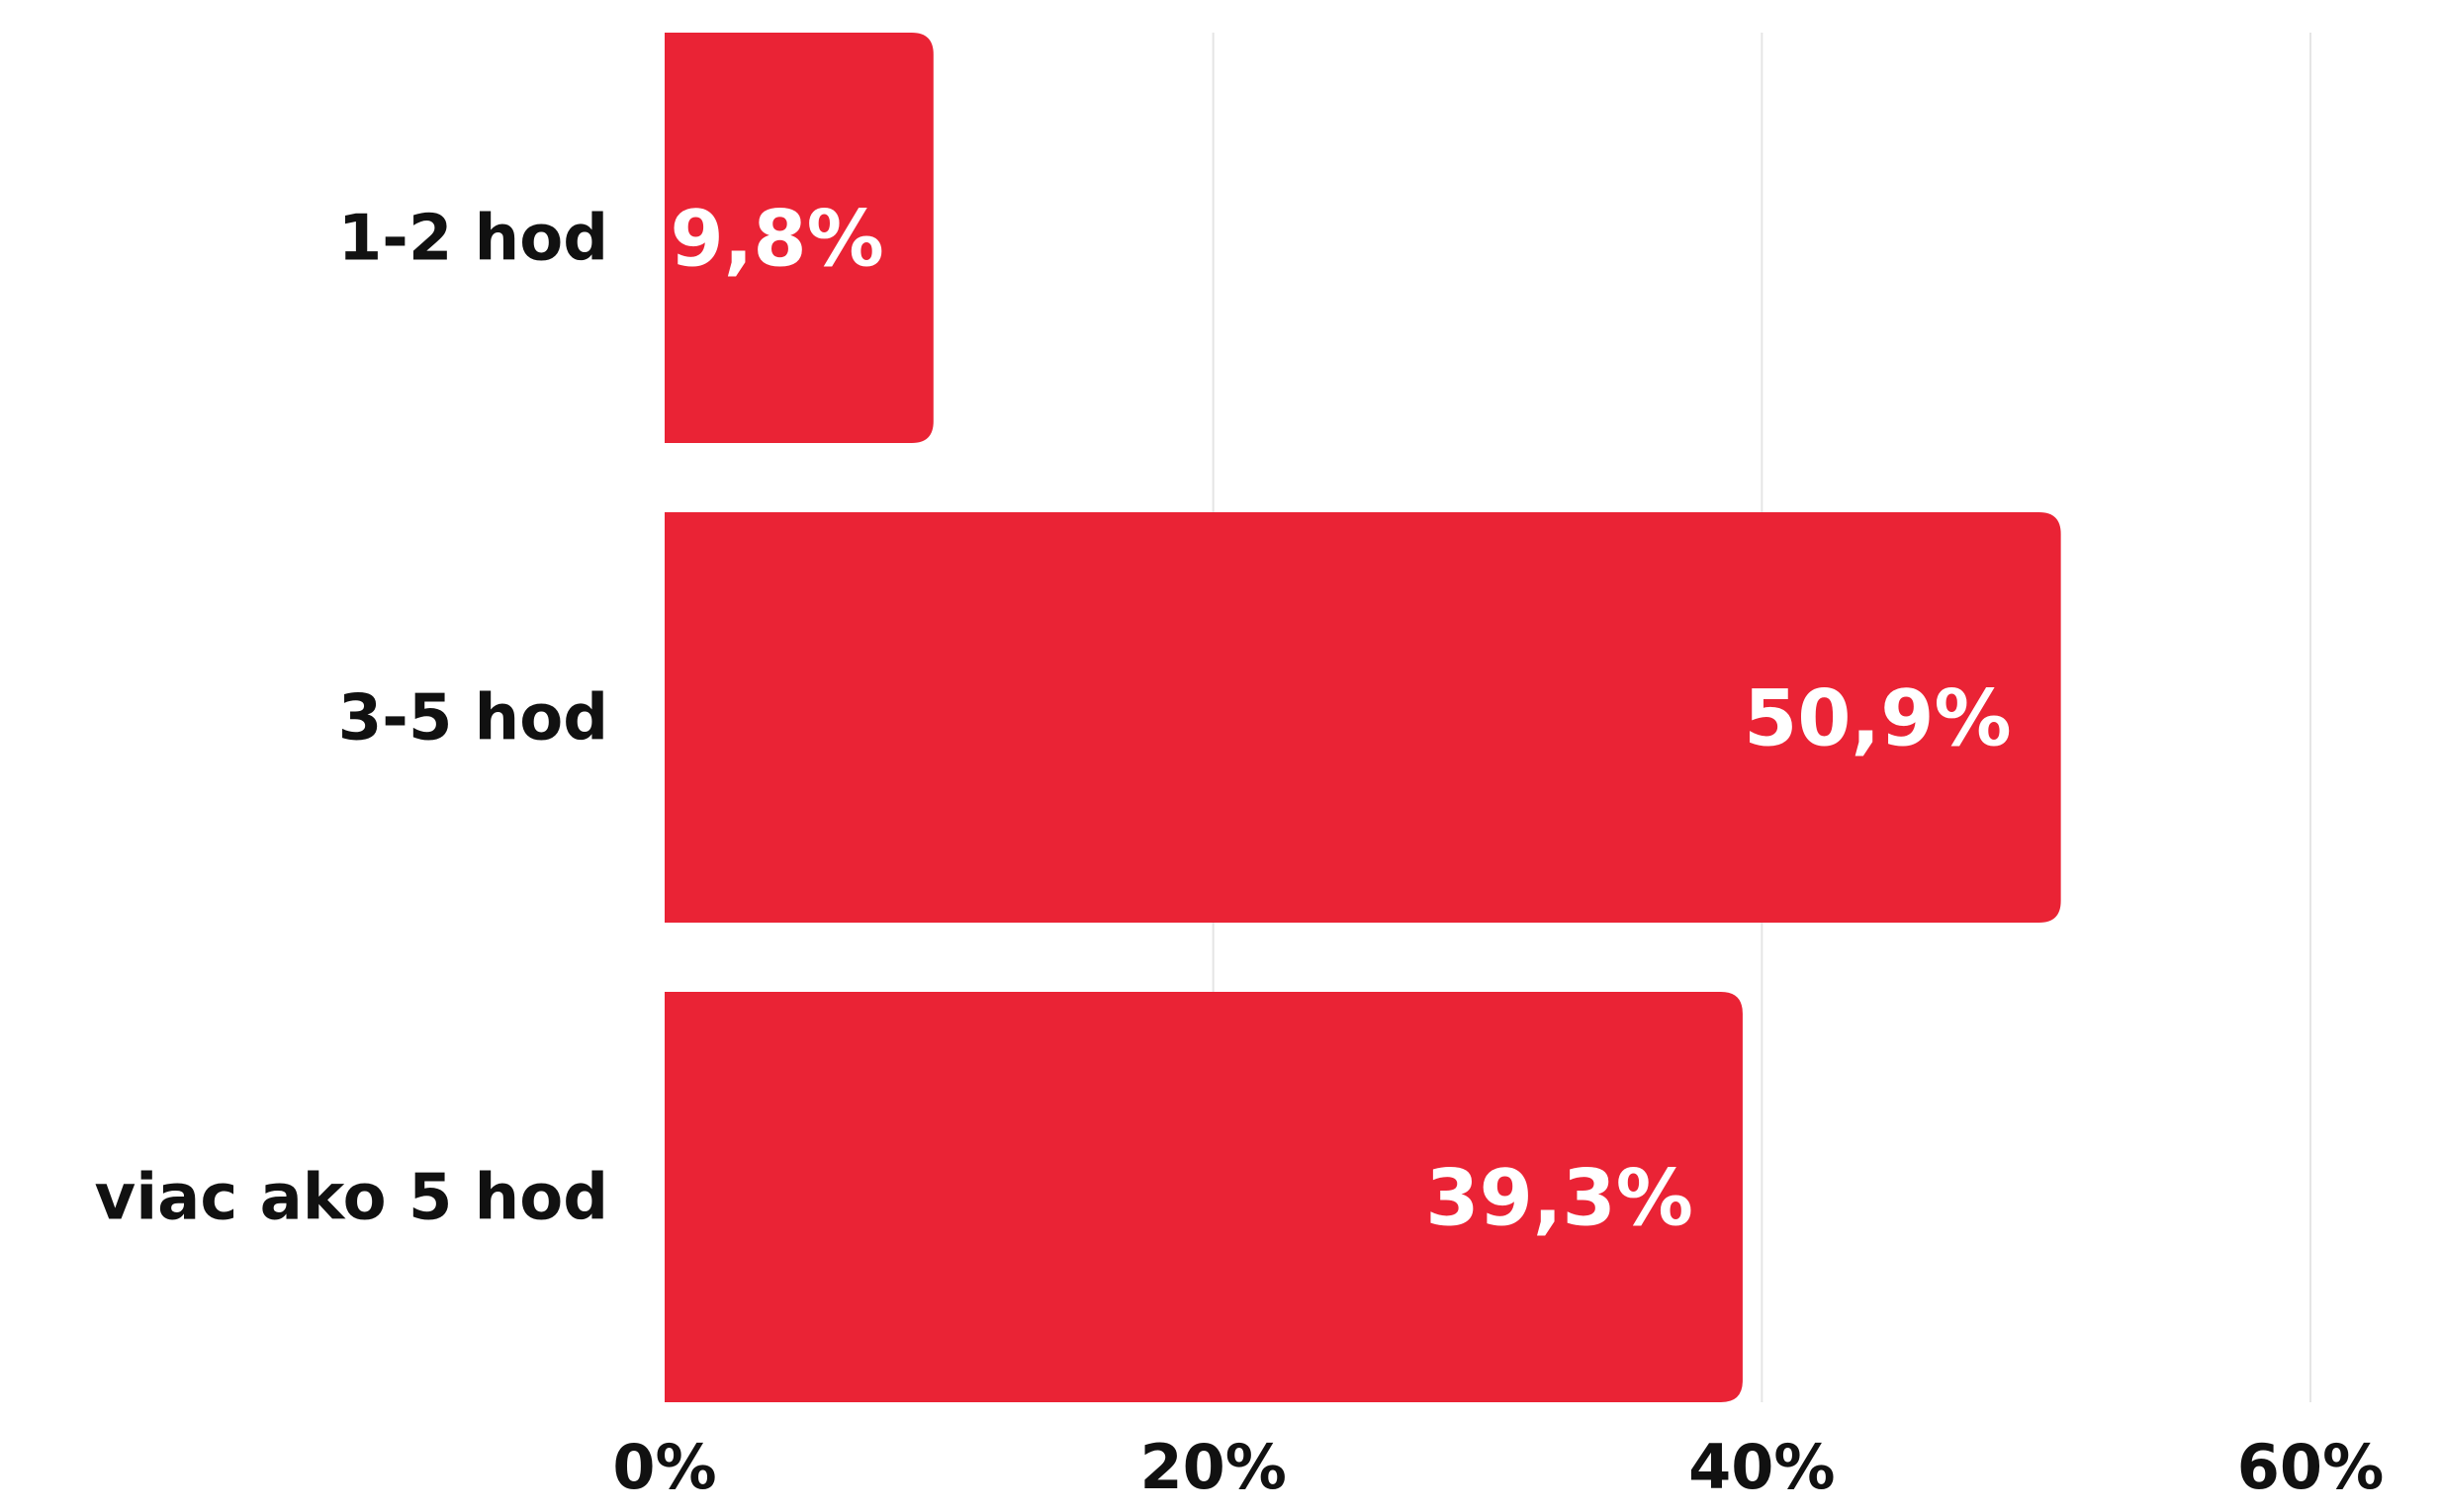 This screenshot has width=2442, height=1512. I want to click on x-tick-label-4: 60%, so click(2311, 1467).